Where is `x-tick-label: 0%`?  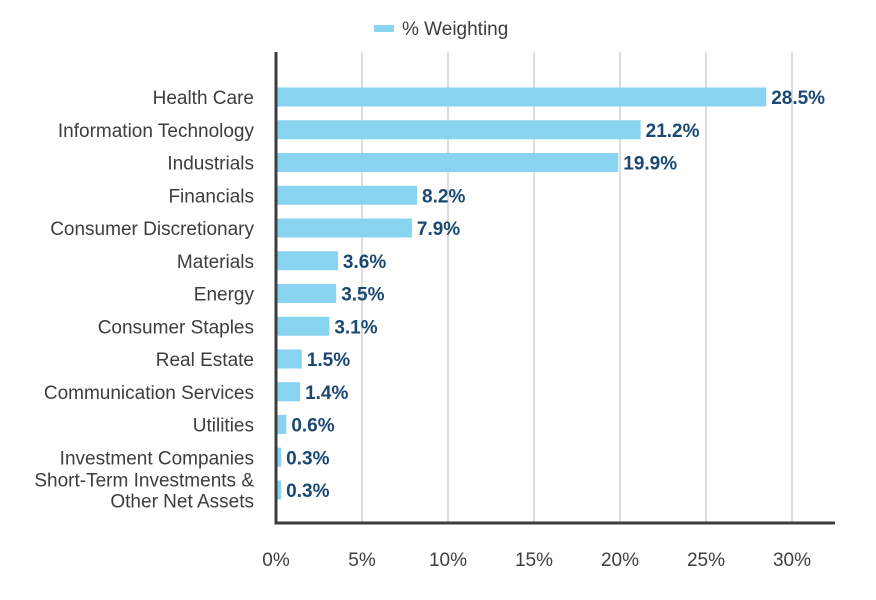
x-tick-label: 0% is located at coordinates (276, 560).